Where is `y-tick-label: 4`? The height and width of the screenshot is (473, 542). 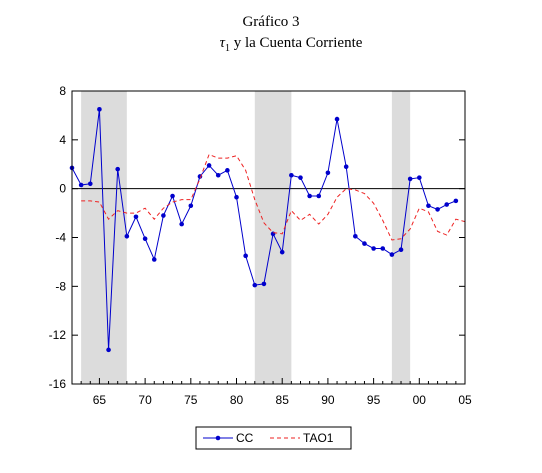 y-tick-label: 4 is located at coordinates (62, 140).